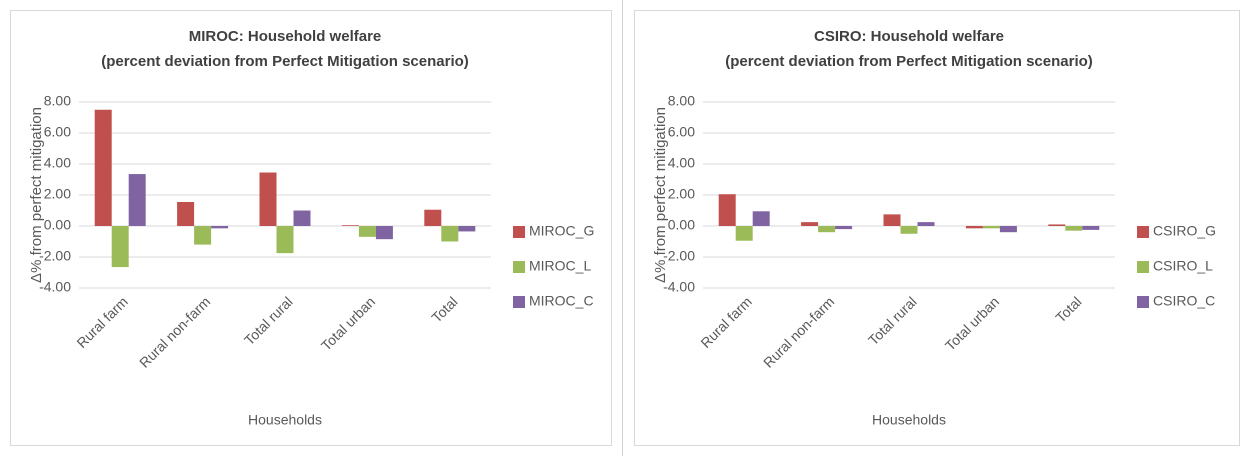  What do you see at coordinates (1183, 266) in the screenshot?
I see `legend-label: CSIRO_L` at bounding box center [1183, 266].